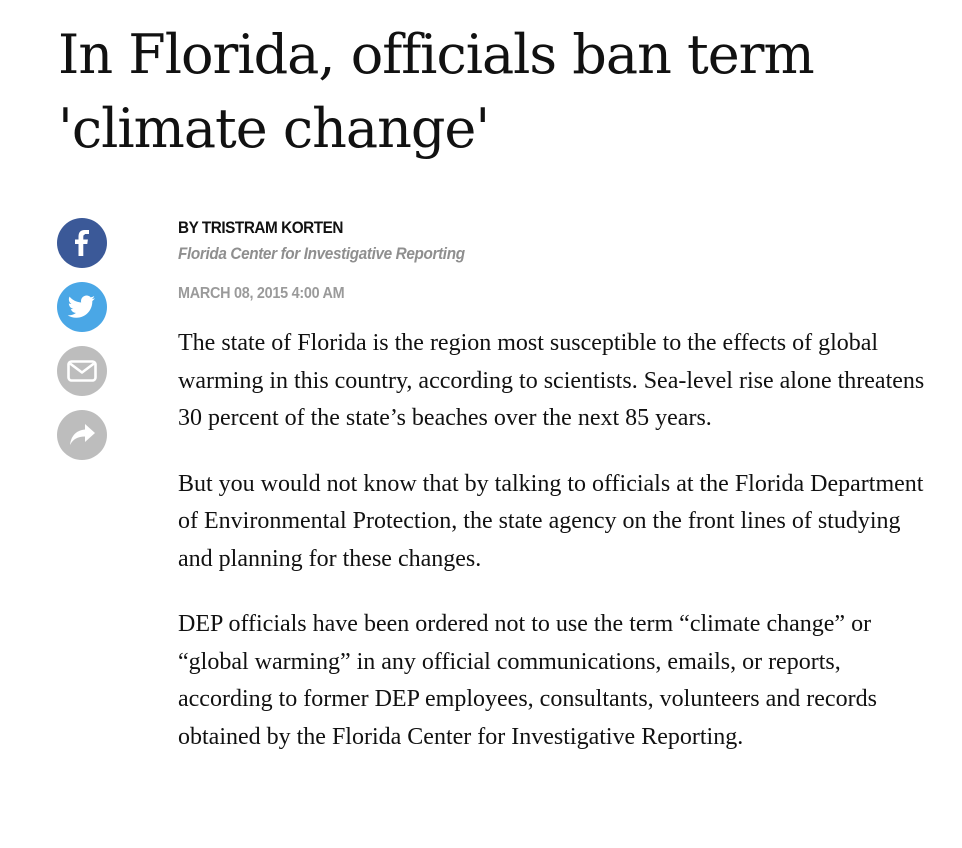 The height and width of the screenshot is (848, 962). I want to click on facebook-share-button, so click(82, 243).